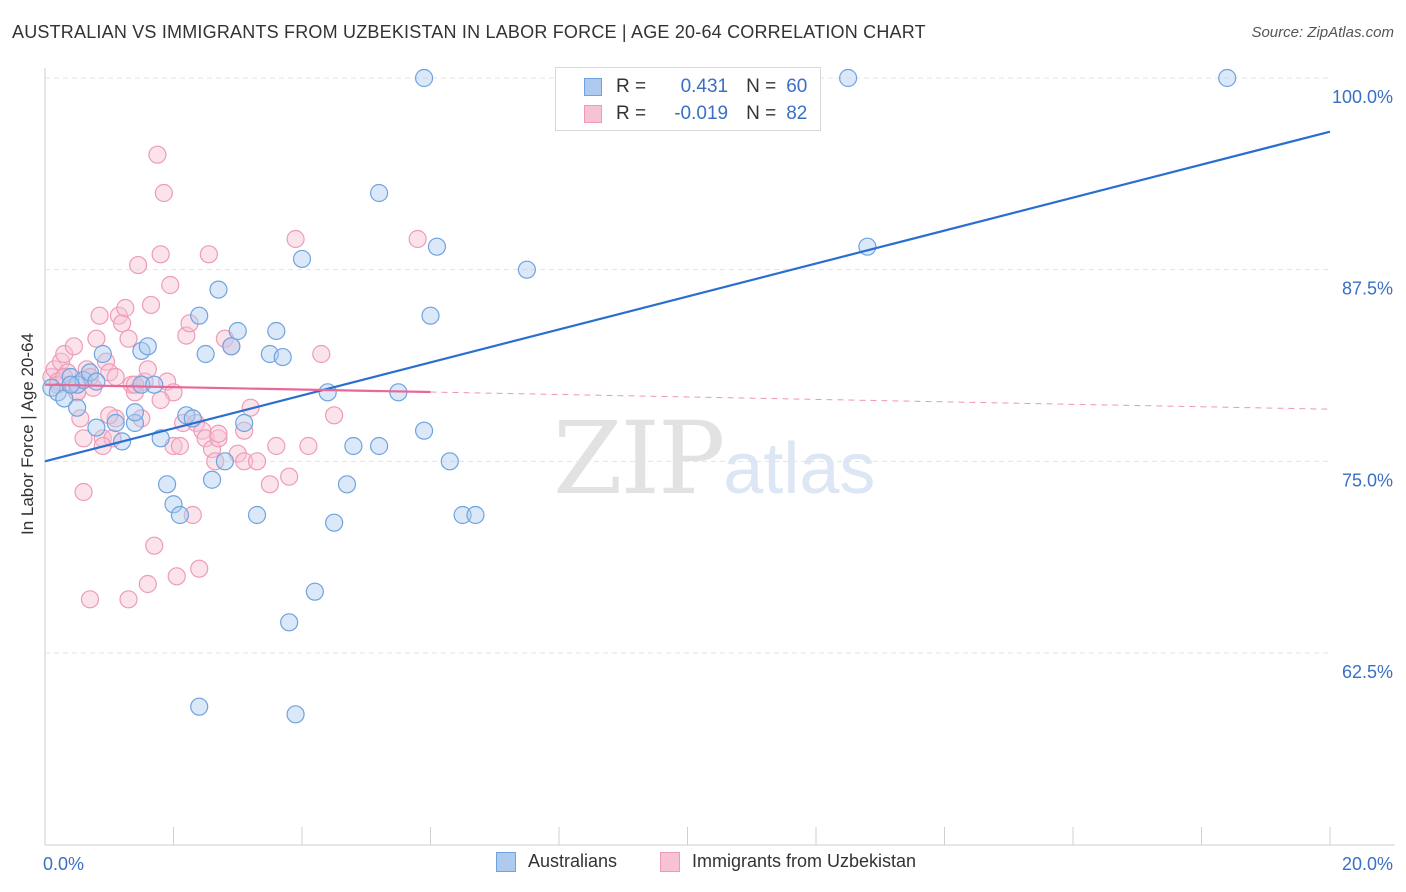 The image size is (1406, 892). I want to click on bottom-legend-label: Immigrants from Uzbekistan, so click(804, 861).